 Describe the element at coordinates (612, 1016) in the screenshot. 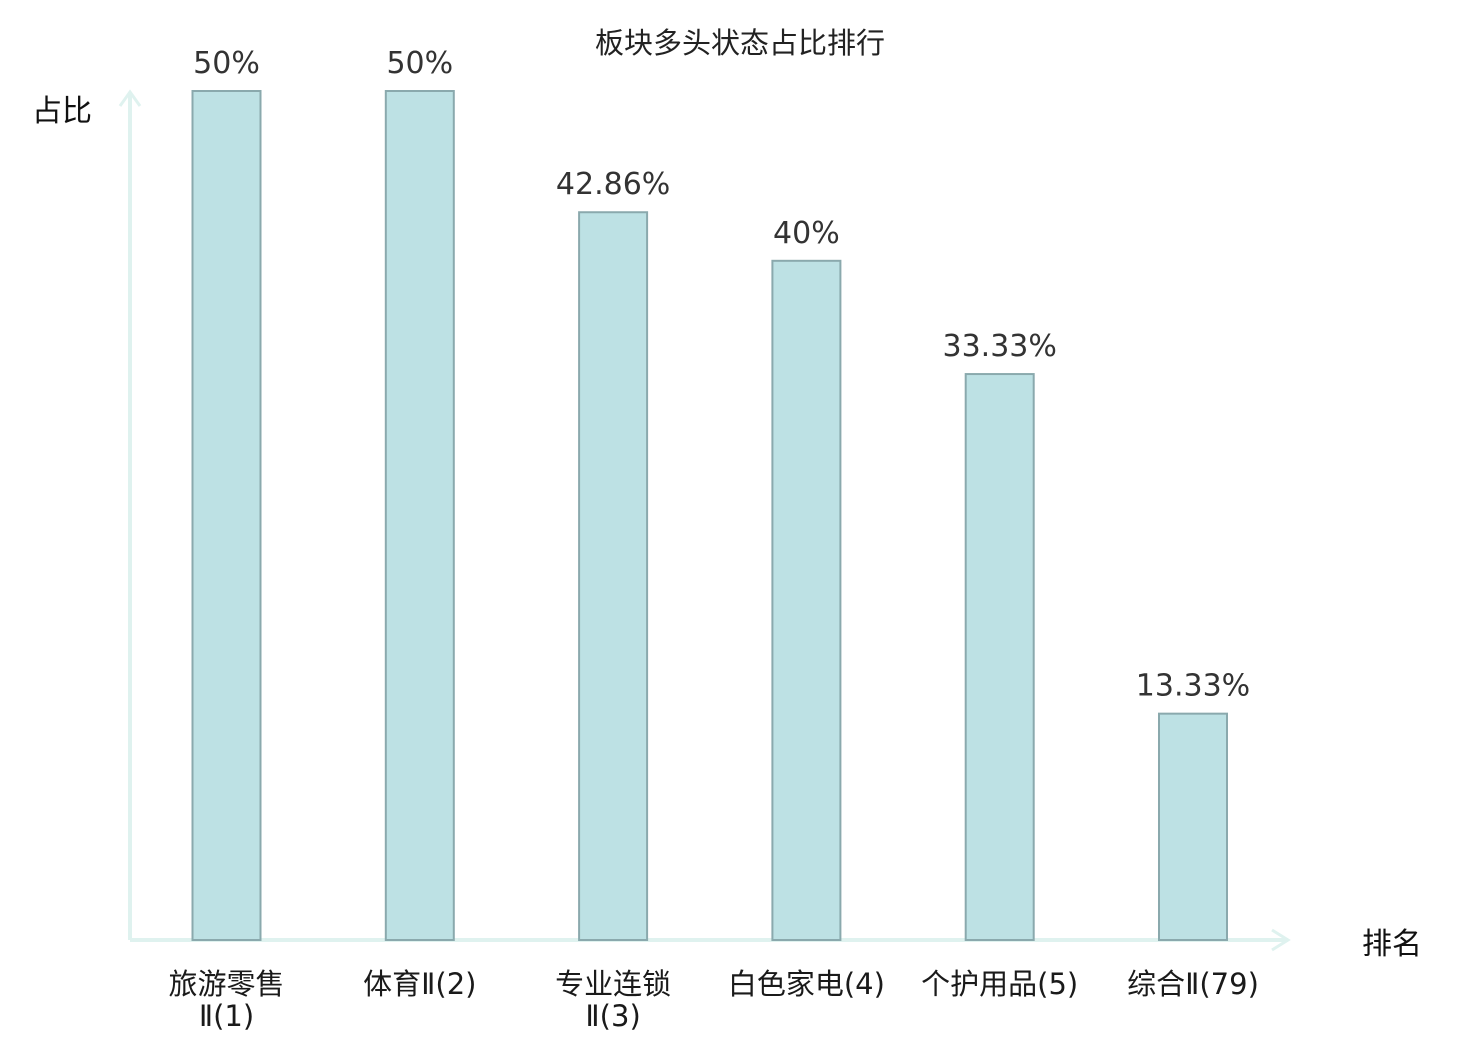

I see `x-tick-label: Ⅱ(3)` at that location.